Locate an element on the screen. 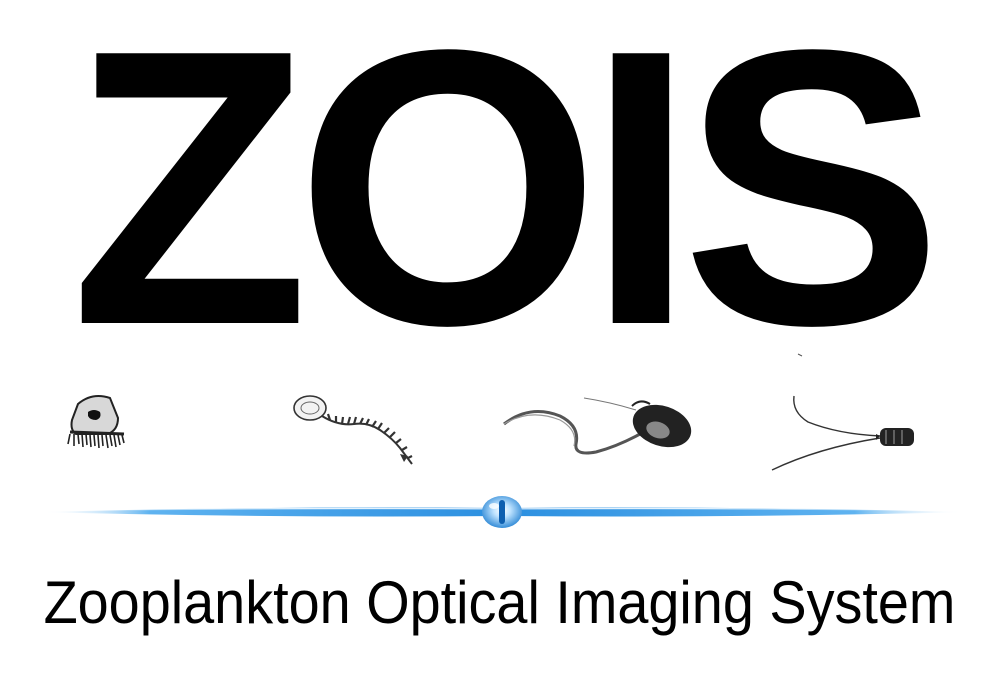  copepod-icon is located at coordinates (842, 412).